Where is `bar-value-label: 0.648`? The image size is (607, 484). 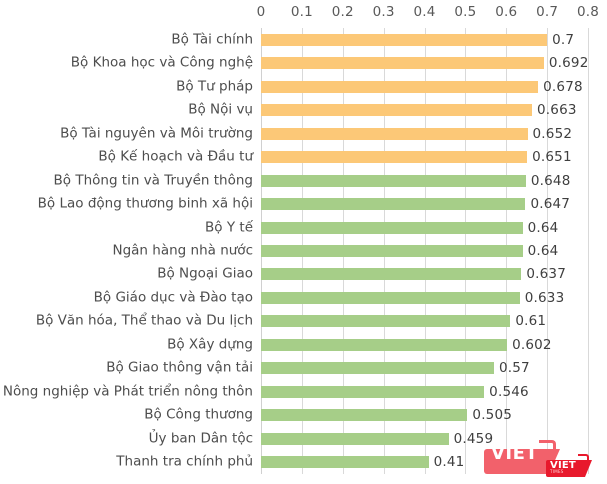
bar-value-label: 0.648 is located at coordinates (550, 180).